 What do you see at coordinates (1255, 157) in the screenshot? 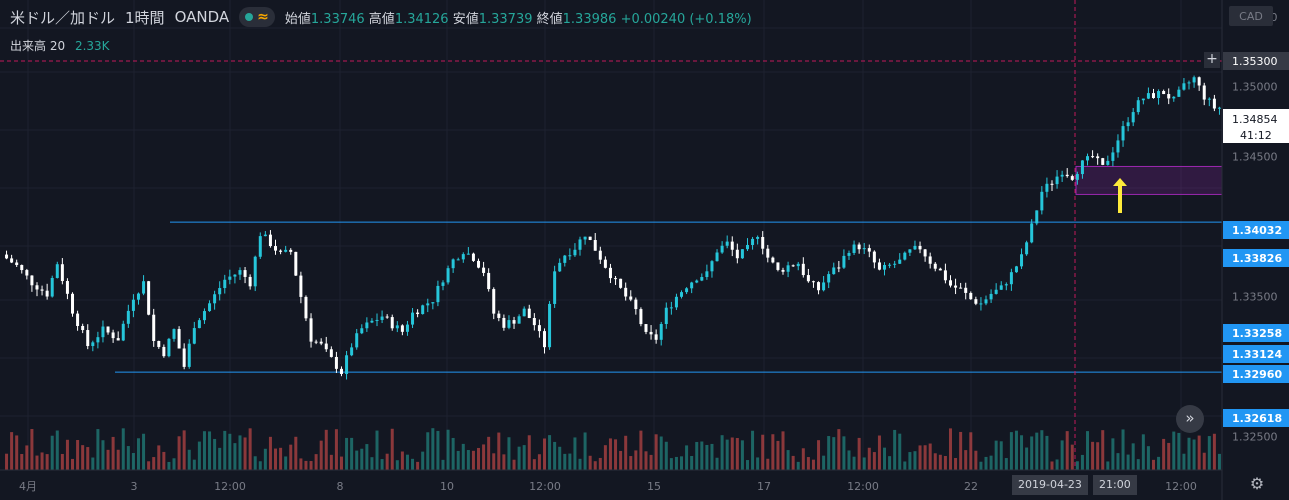
I see `price-tick-label: 1.34500` at bounding box center [1255, 157].